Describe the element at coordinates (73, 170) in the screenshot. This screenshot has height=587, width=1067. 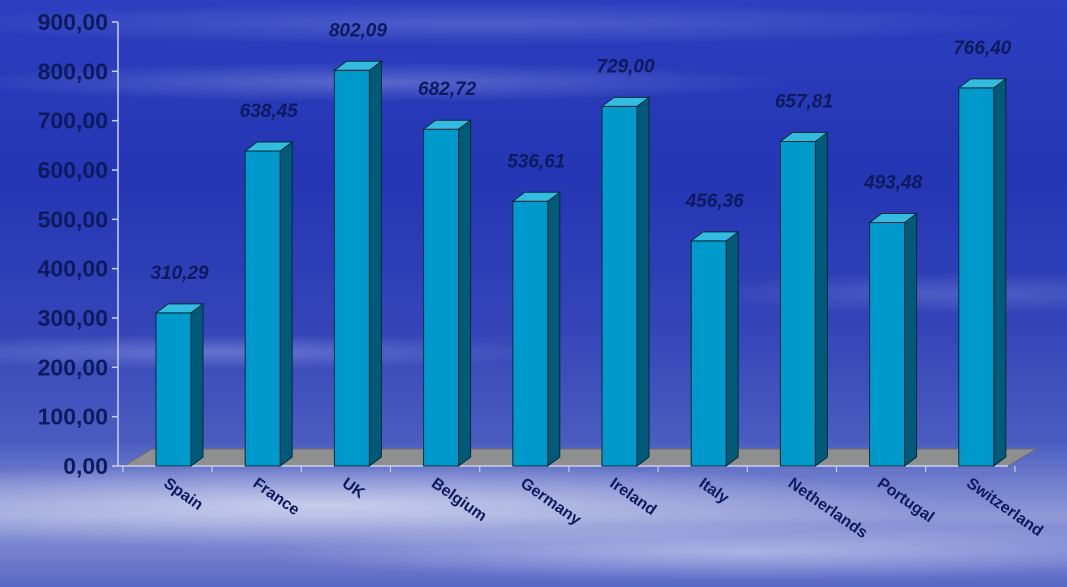
I see `y-tick-label: 600,00` at that location.